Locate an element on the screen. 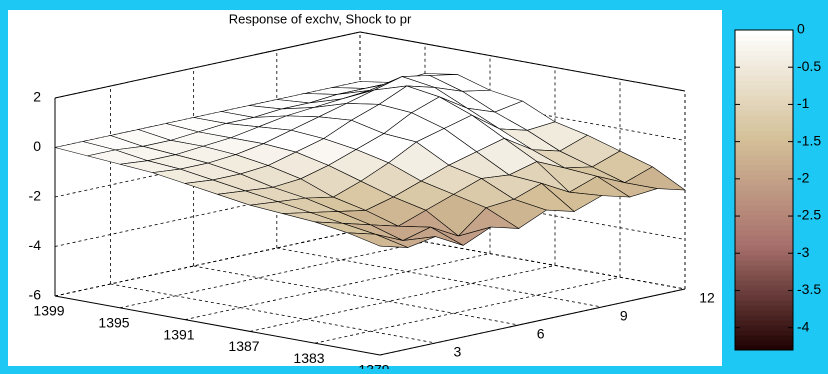 This screenshot has height=374, width=828. colorbar-frame is located at coordinates (764, 190).